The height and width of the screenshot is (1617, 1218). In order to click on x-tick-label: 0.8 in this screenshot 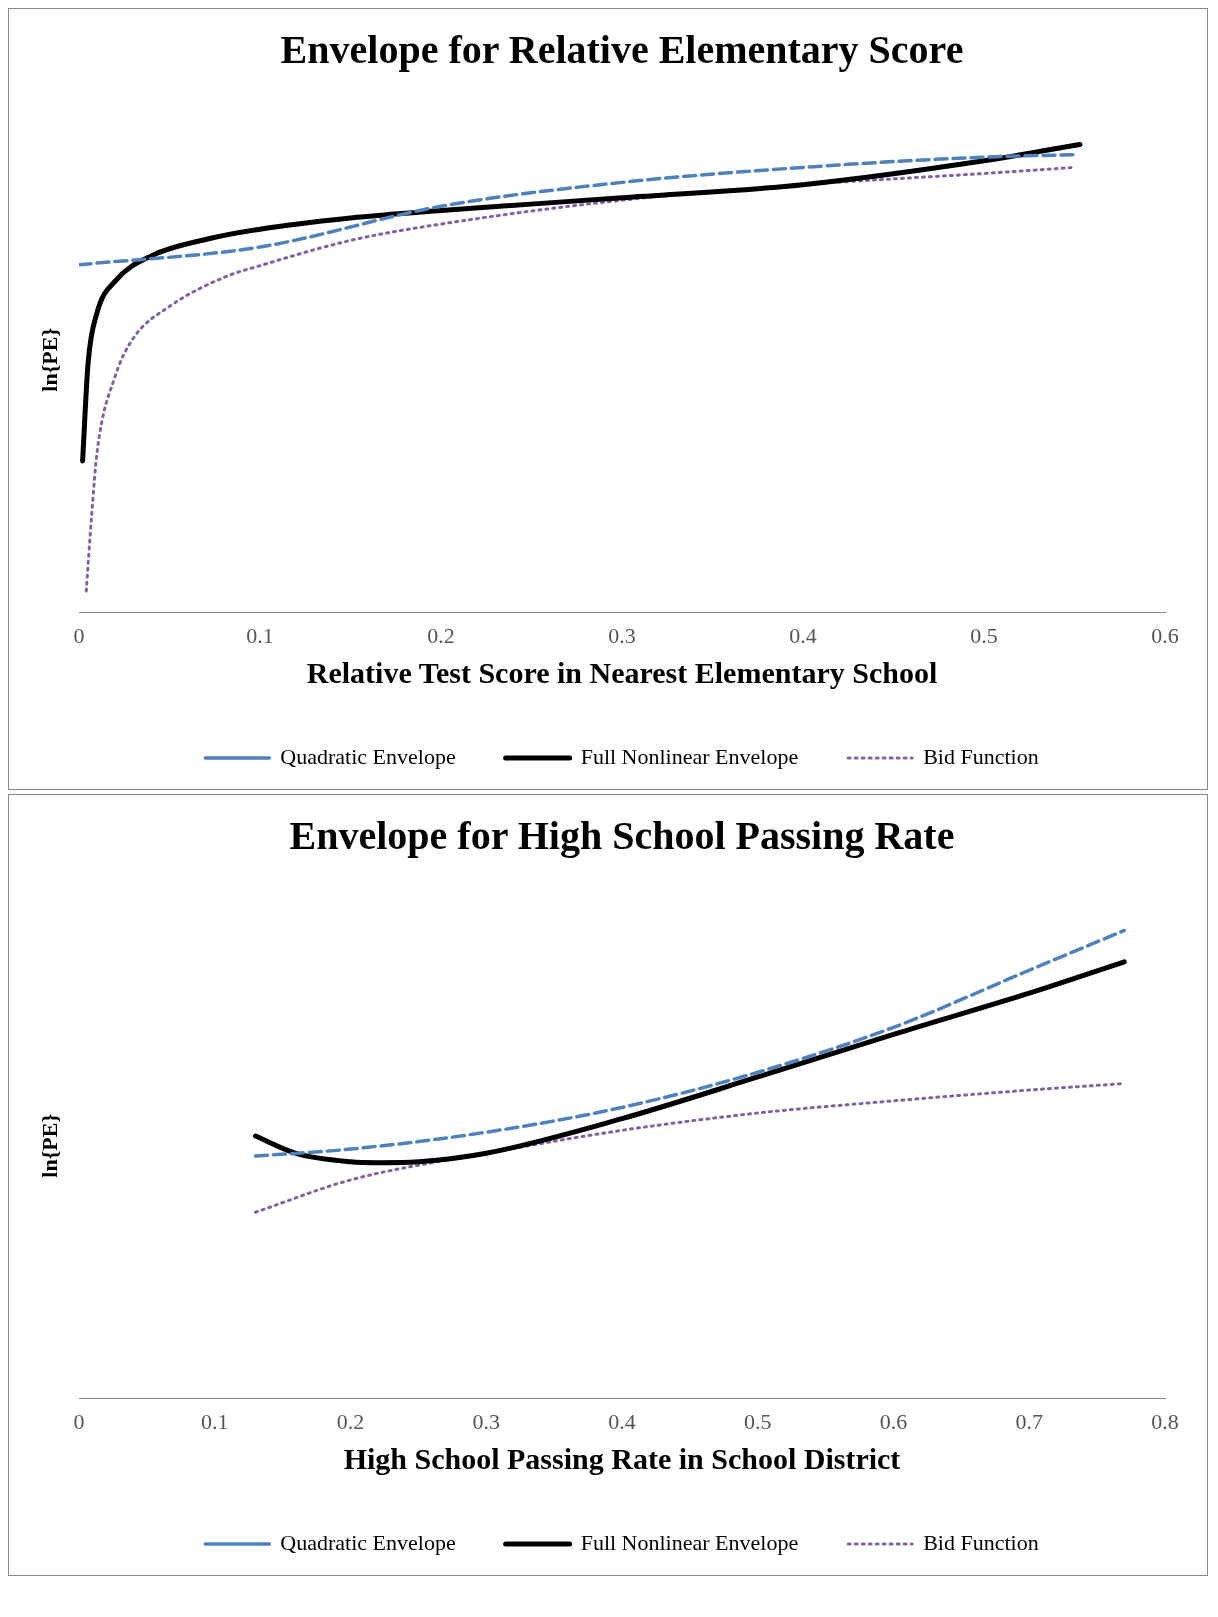, I will do `click(1165, 1421)`.